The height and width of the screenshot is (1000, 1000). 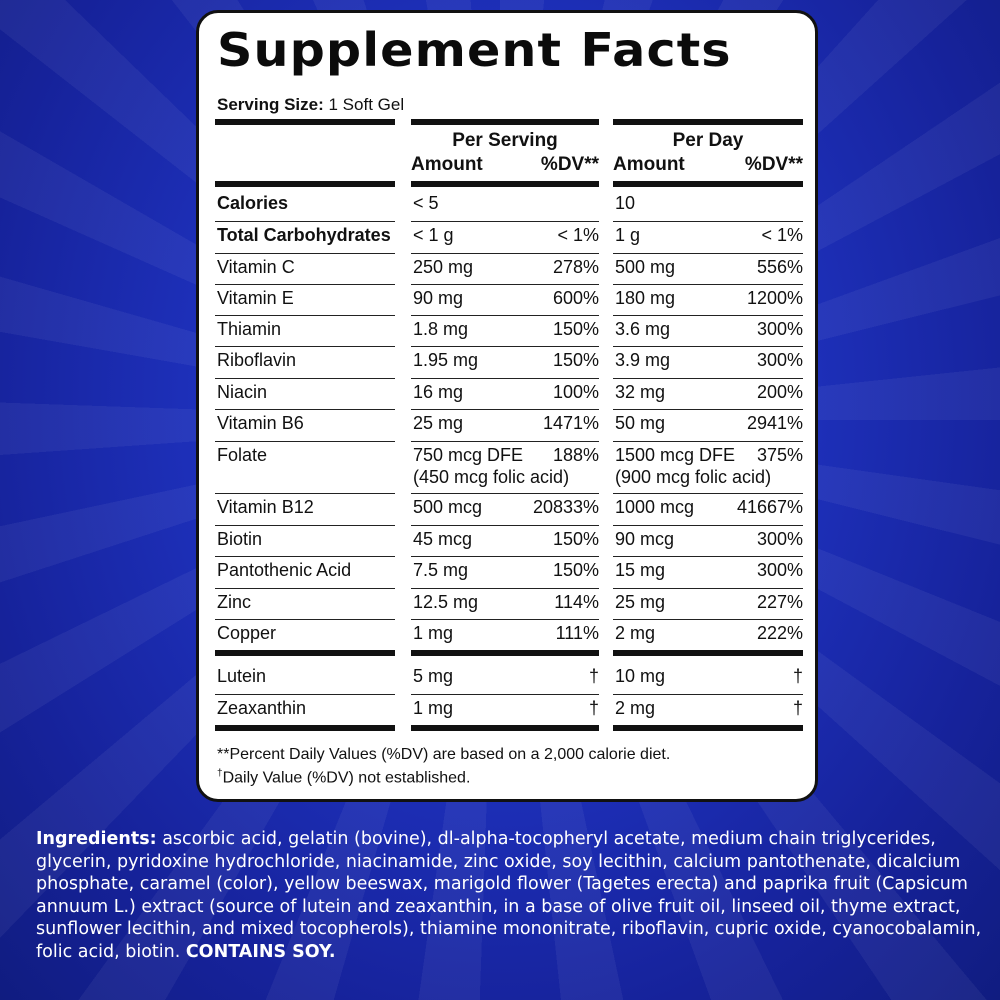 What do you see at coordinates (426, 203) in the screenshot?
I see `per-serving-amount: < 5` at bounding box center [426, 203].